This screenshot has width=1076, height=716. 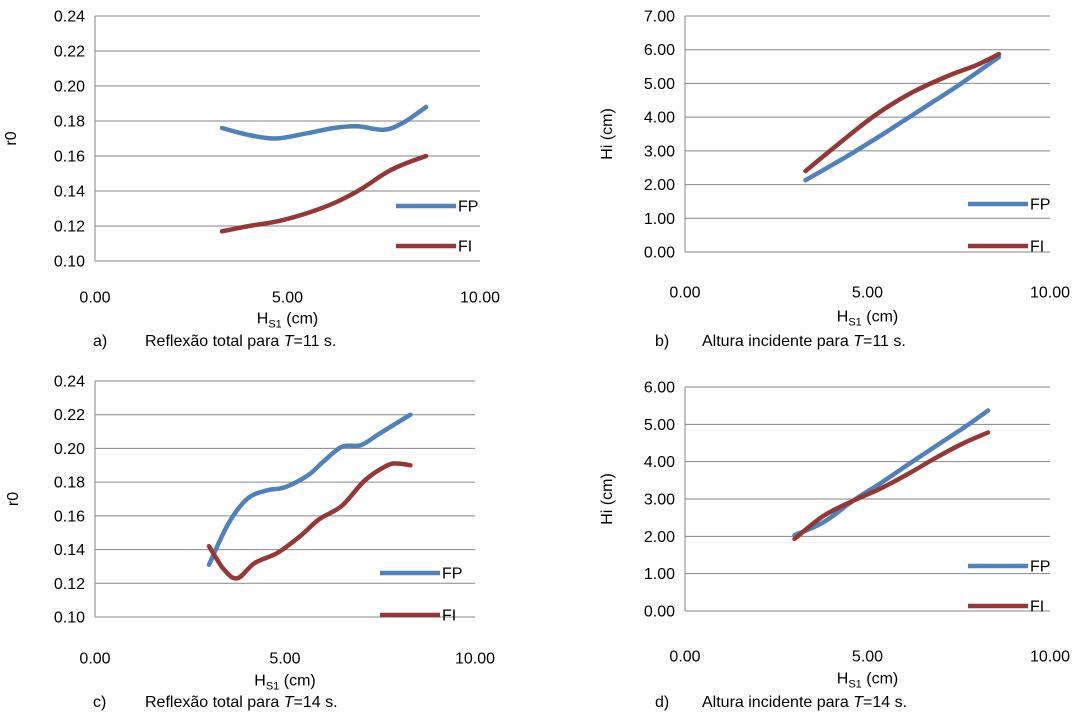 I want to click on caption-text: Reflexão total para T=14 s., so click(x=241, y=702).